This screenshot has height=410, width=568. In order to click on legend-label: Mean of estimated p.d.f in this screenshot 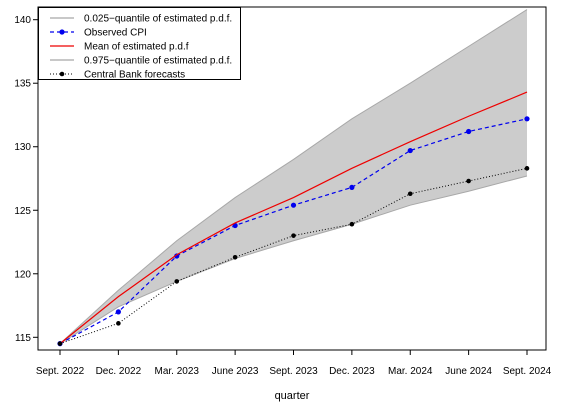, I will do `click(136, 47)`.